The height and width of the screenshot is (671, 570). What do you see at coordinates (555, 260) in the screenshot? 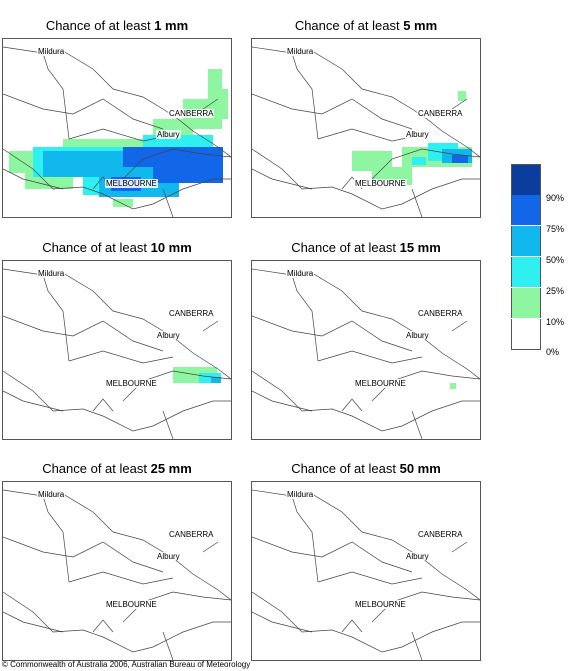
I see `legend-tick-50: 50%` at bounding box center [555, 260].